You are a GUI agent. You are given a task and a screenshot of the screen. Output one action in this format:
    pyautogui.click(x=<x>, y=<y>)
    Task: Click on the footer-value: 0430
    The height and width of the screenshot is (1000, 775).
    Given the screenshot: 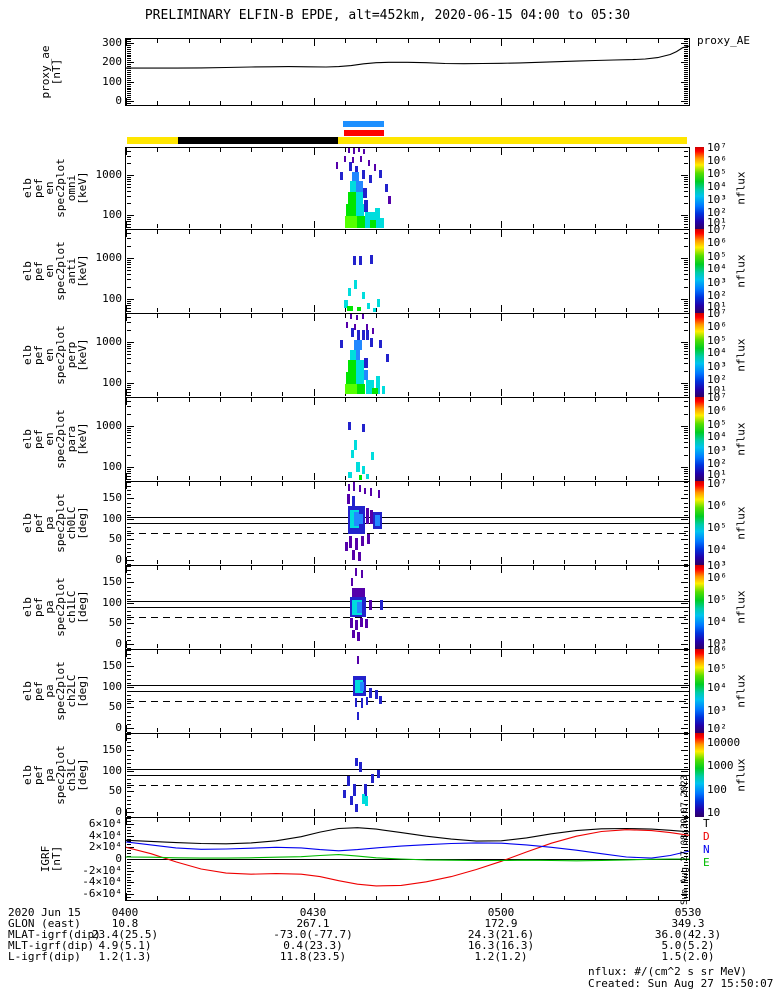 What is the action you would take?
    pyautogui.click(x=313, y=912)
    